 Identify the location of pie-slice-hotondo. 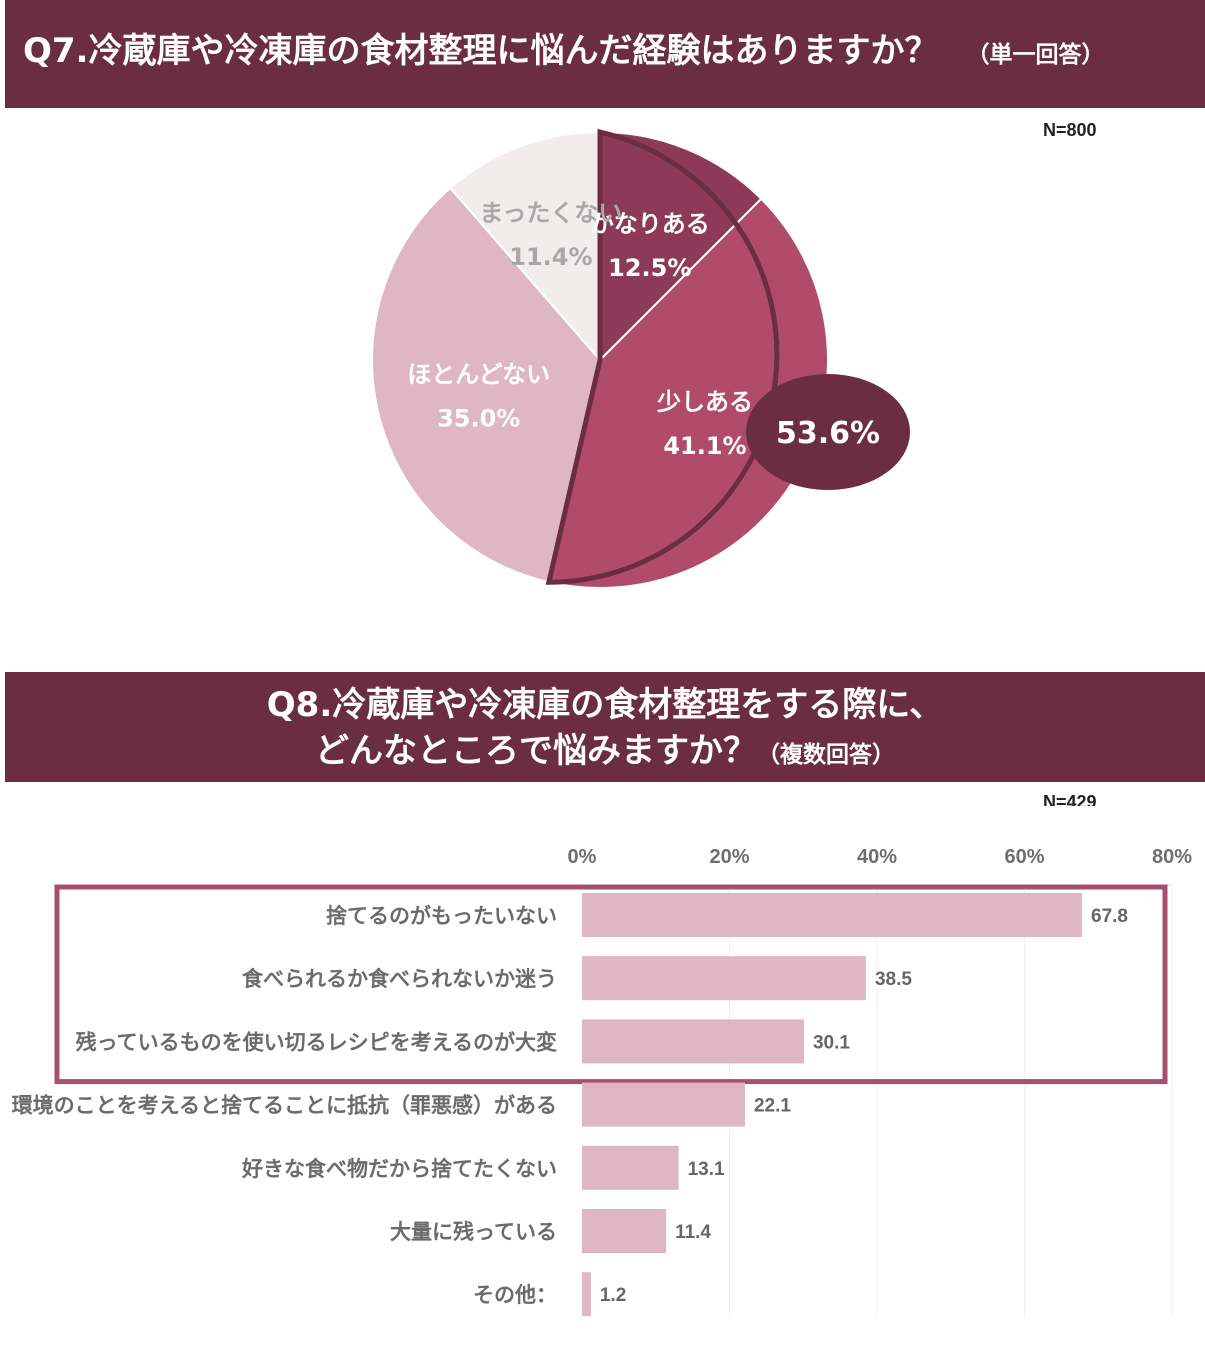
(486, 385).